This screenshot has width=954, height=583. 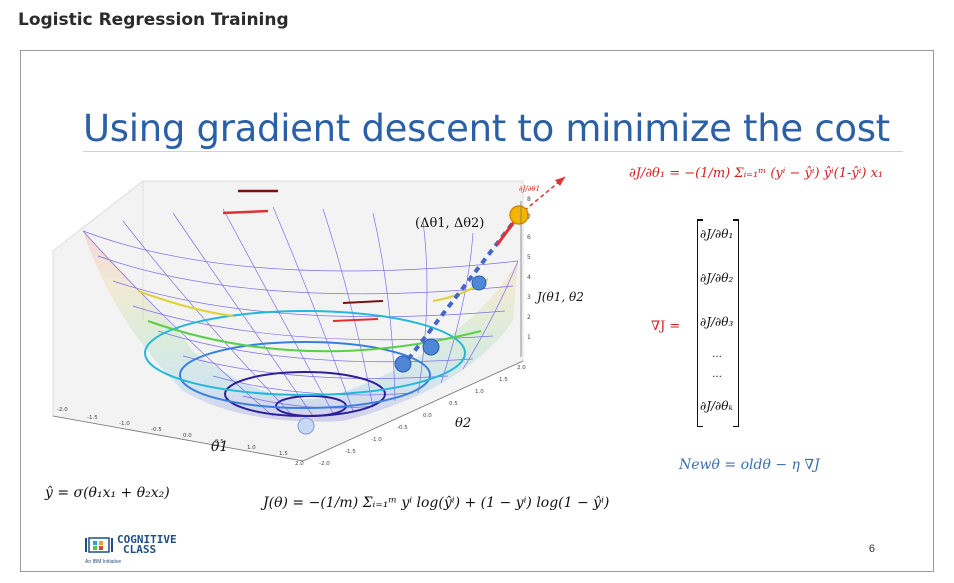 What do you see at coordinates (529, 297) in the screenshot?
I see `z-tick: 3` at bounding box center [529, 297].